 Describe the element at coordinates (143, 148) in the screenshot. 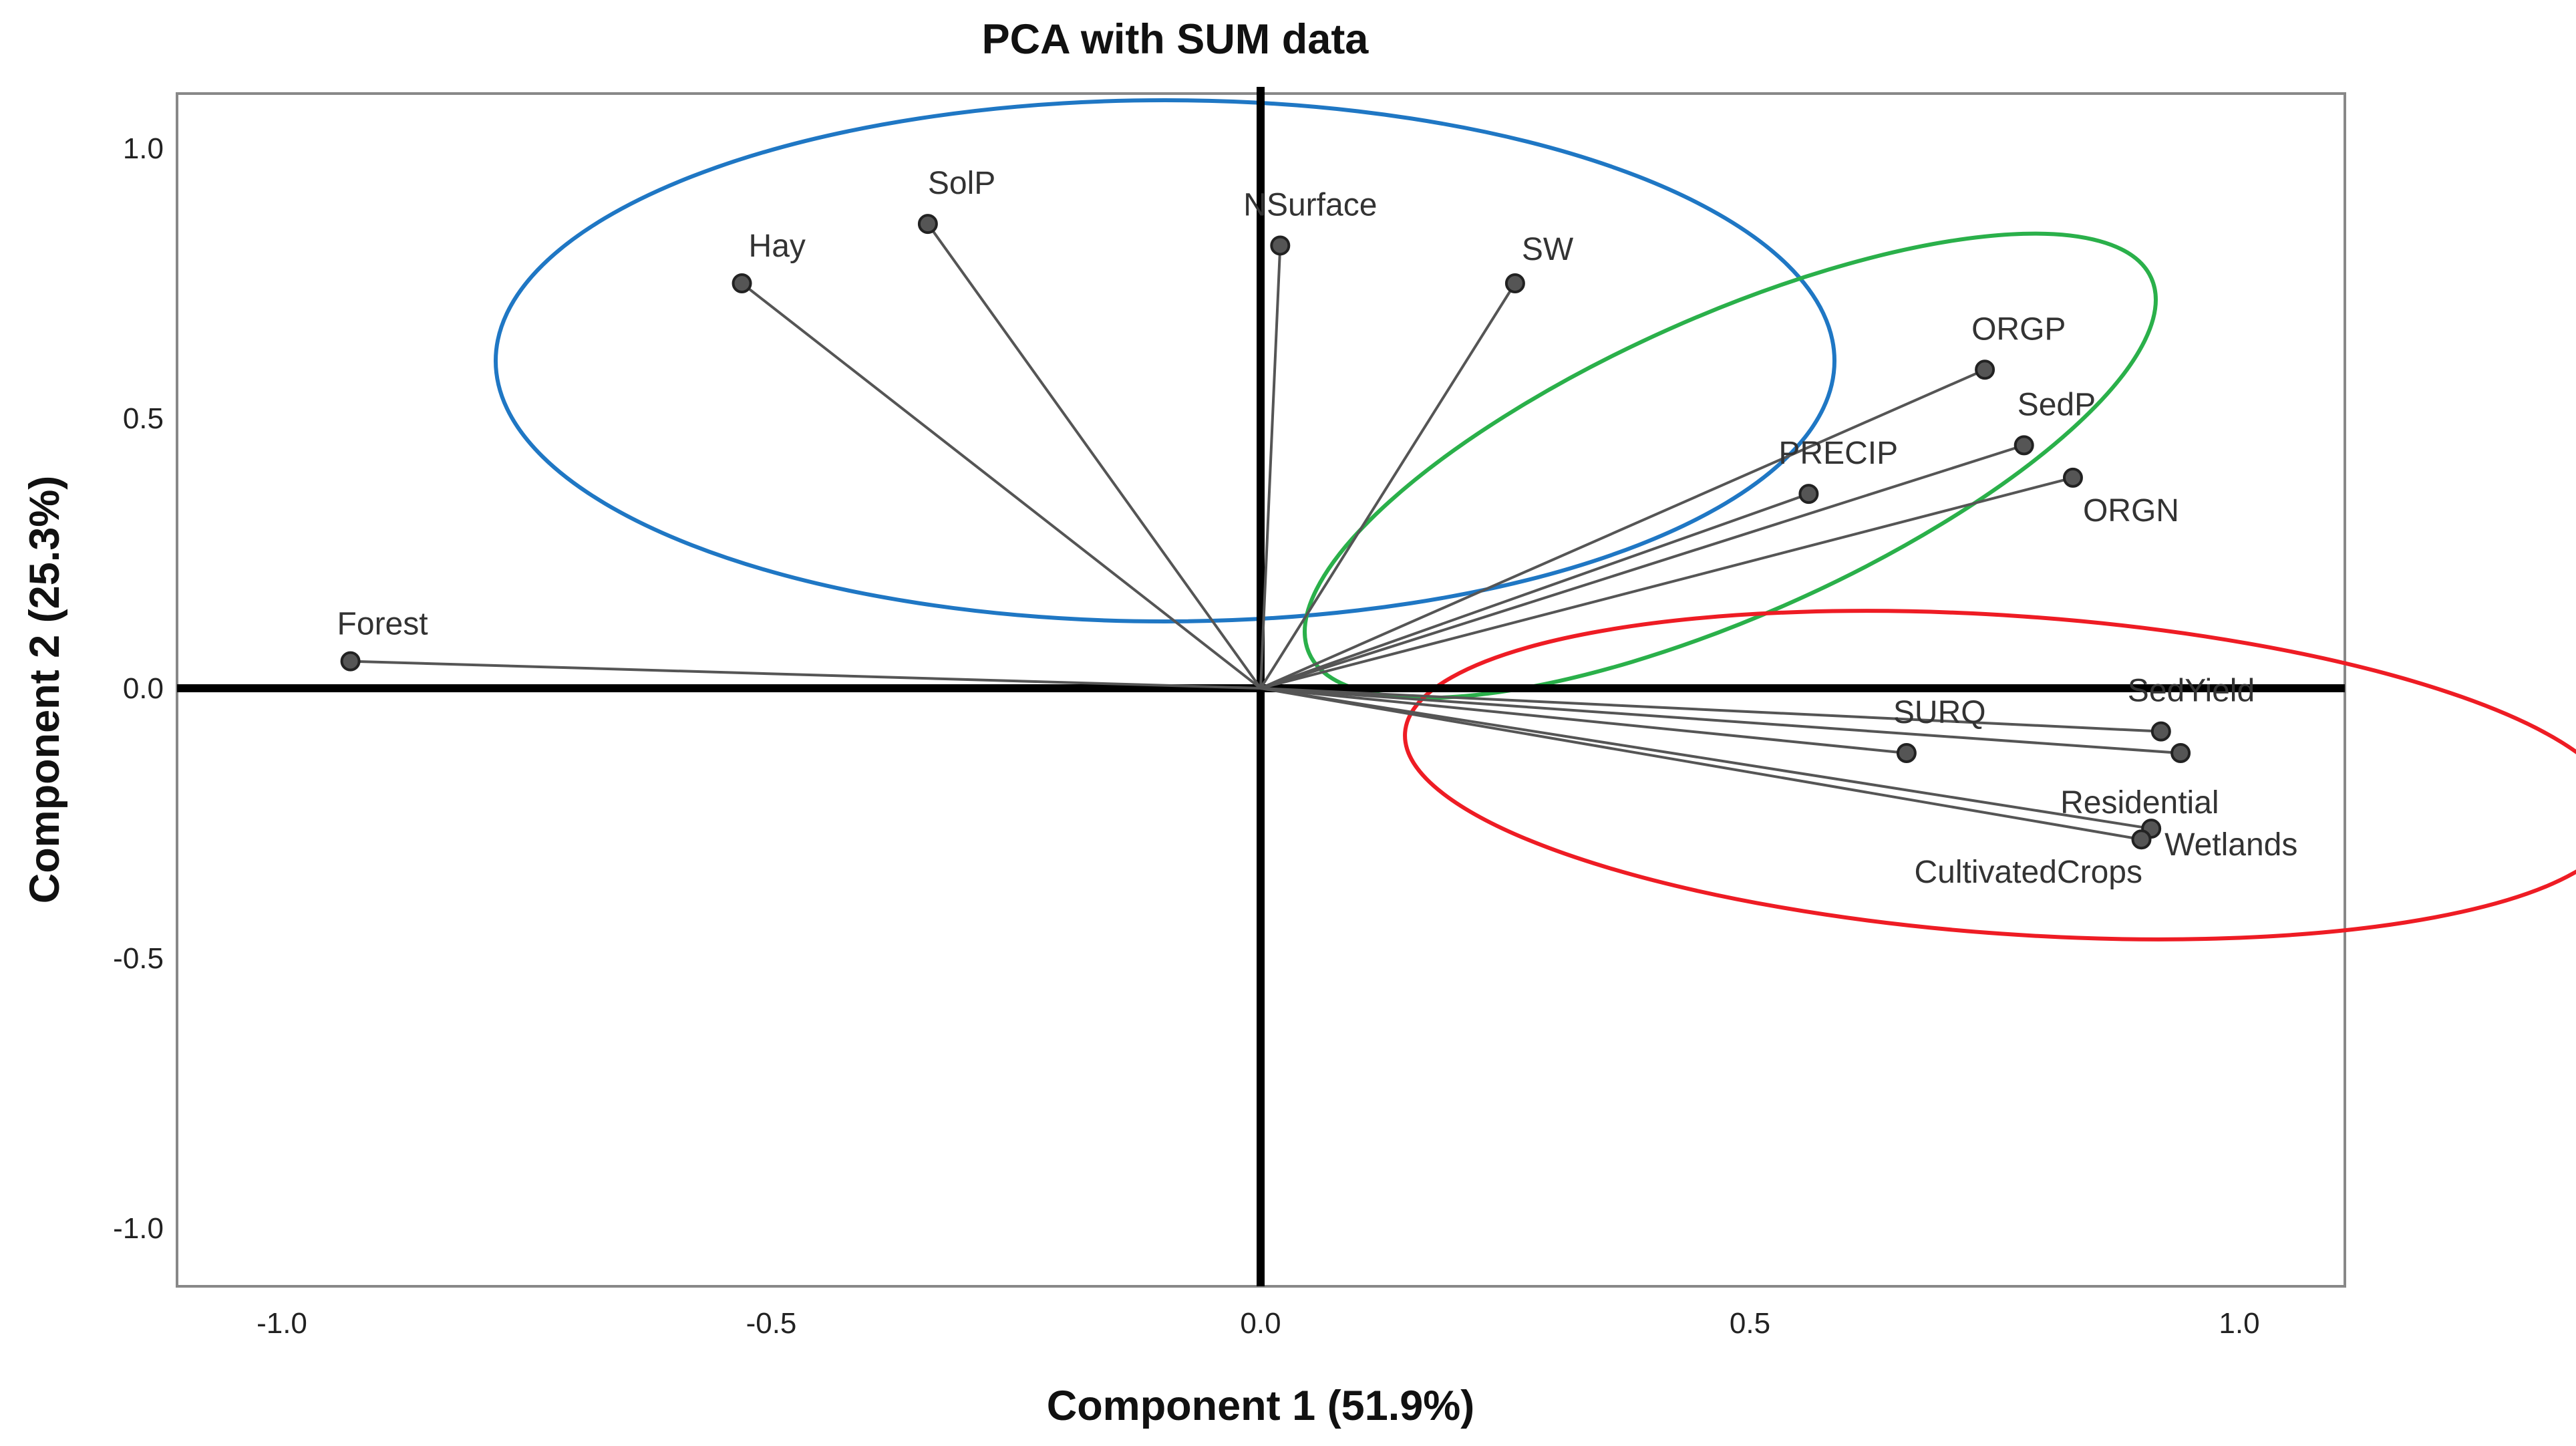

I see `y-tick-label: 1.0` at that location.